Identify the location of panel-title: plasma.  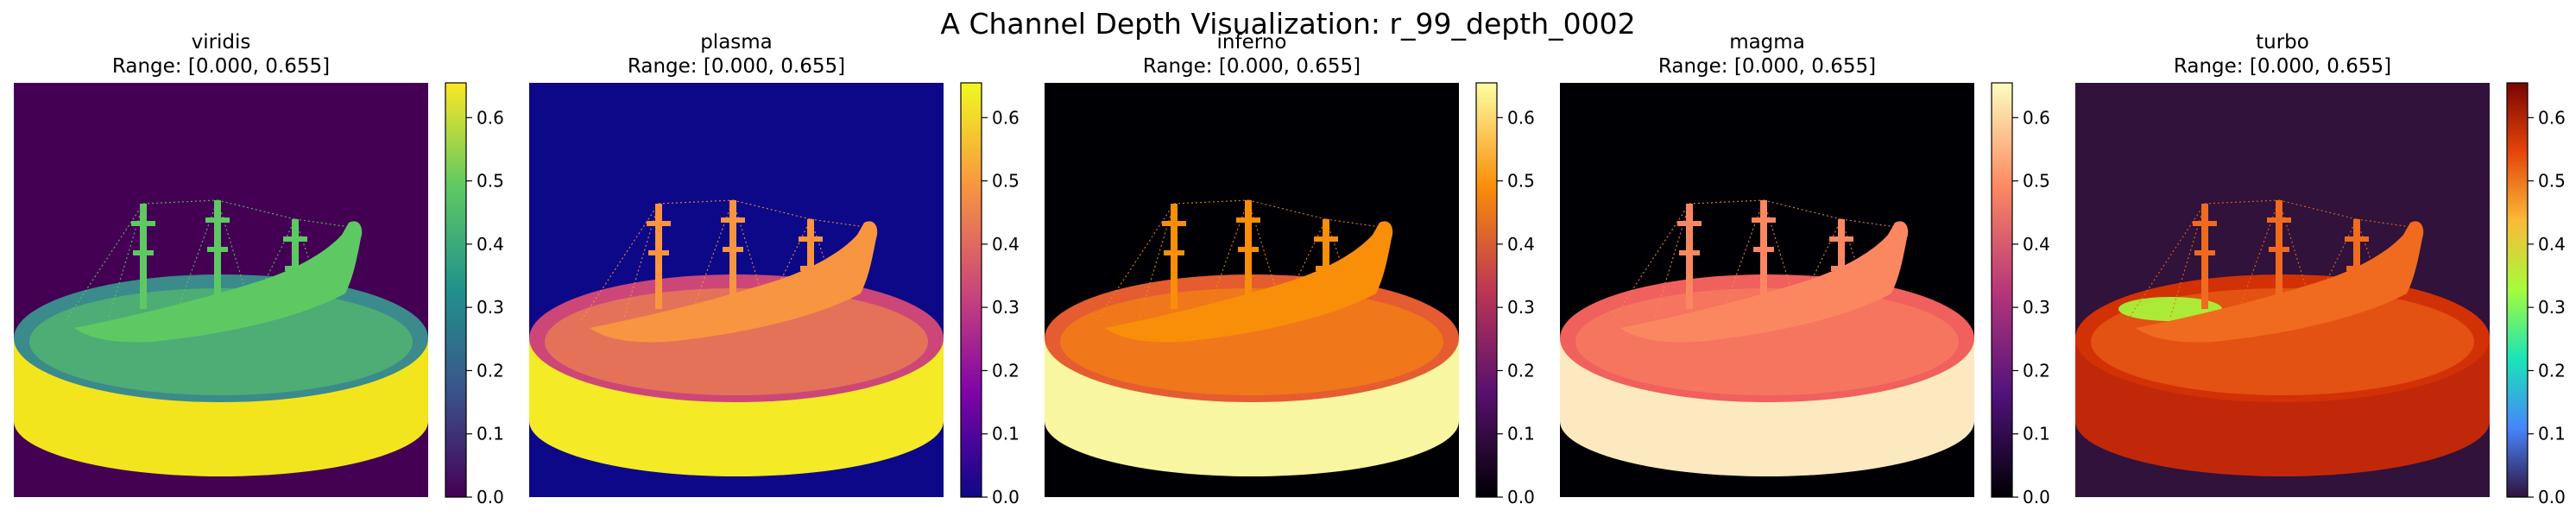
(736, 42).